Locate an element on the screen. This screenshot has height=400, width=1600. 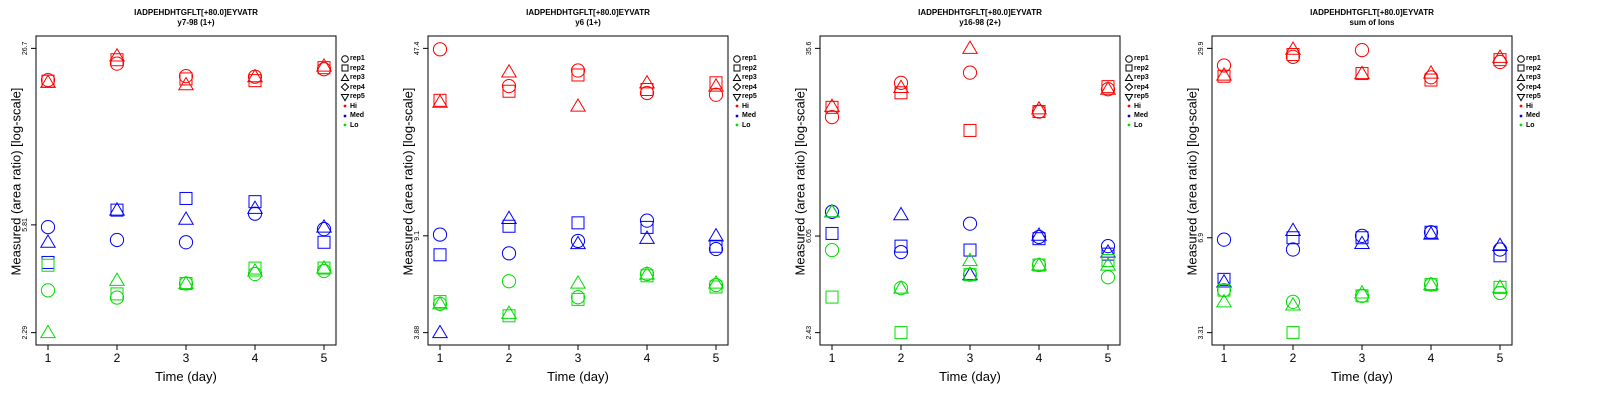
y-tick-label: 47.4 is located at coordinates (417, 48).